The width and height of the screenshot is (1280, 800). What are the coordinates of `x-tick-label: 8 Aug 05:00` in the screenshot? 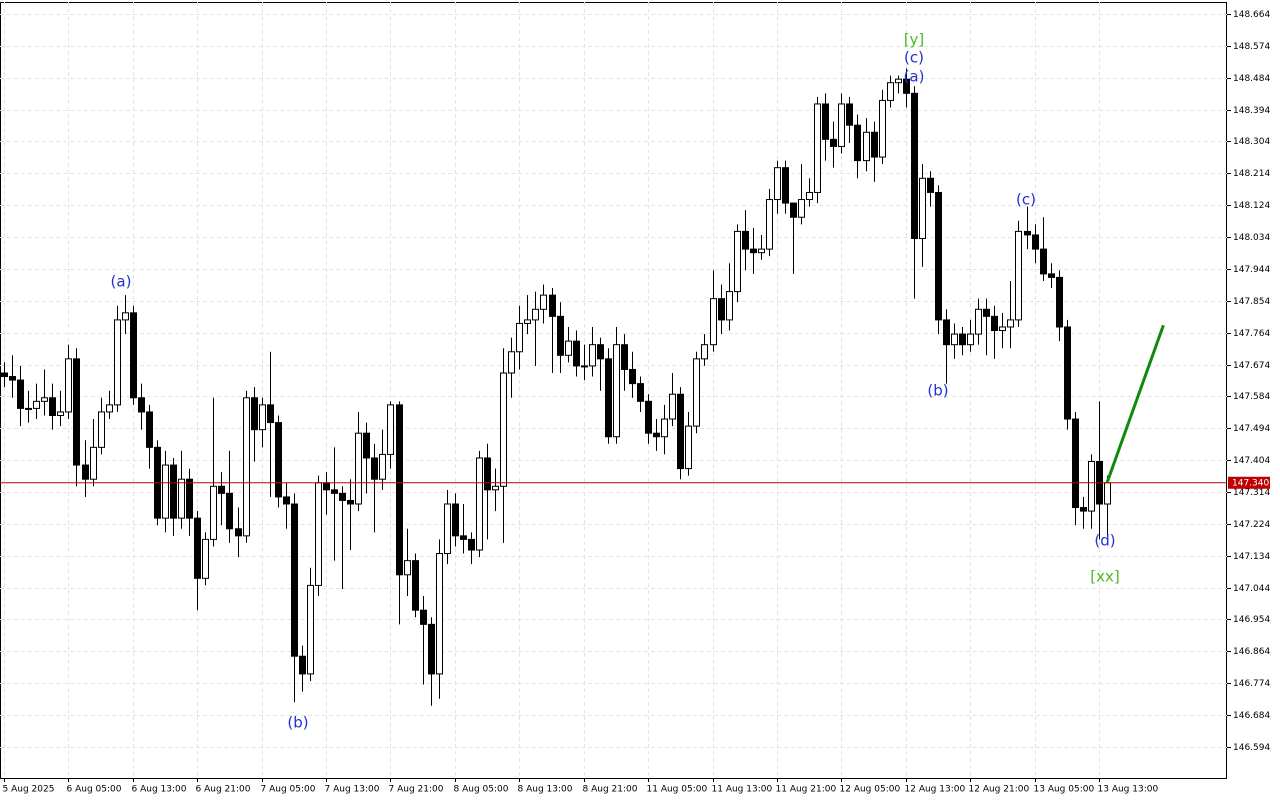 It's located at (481, 790).